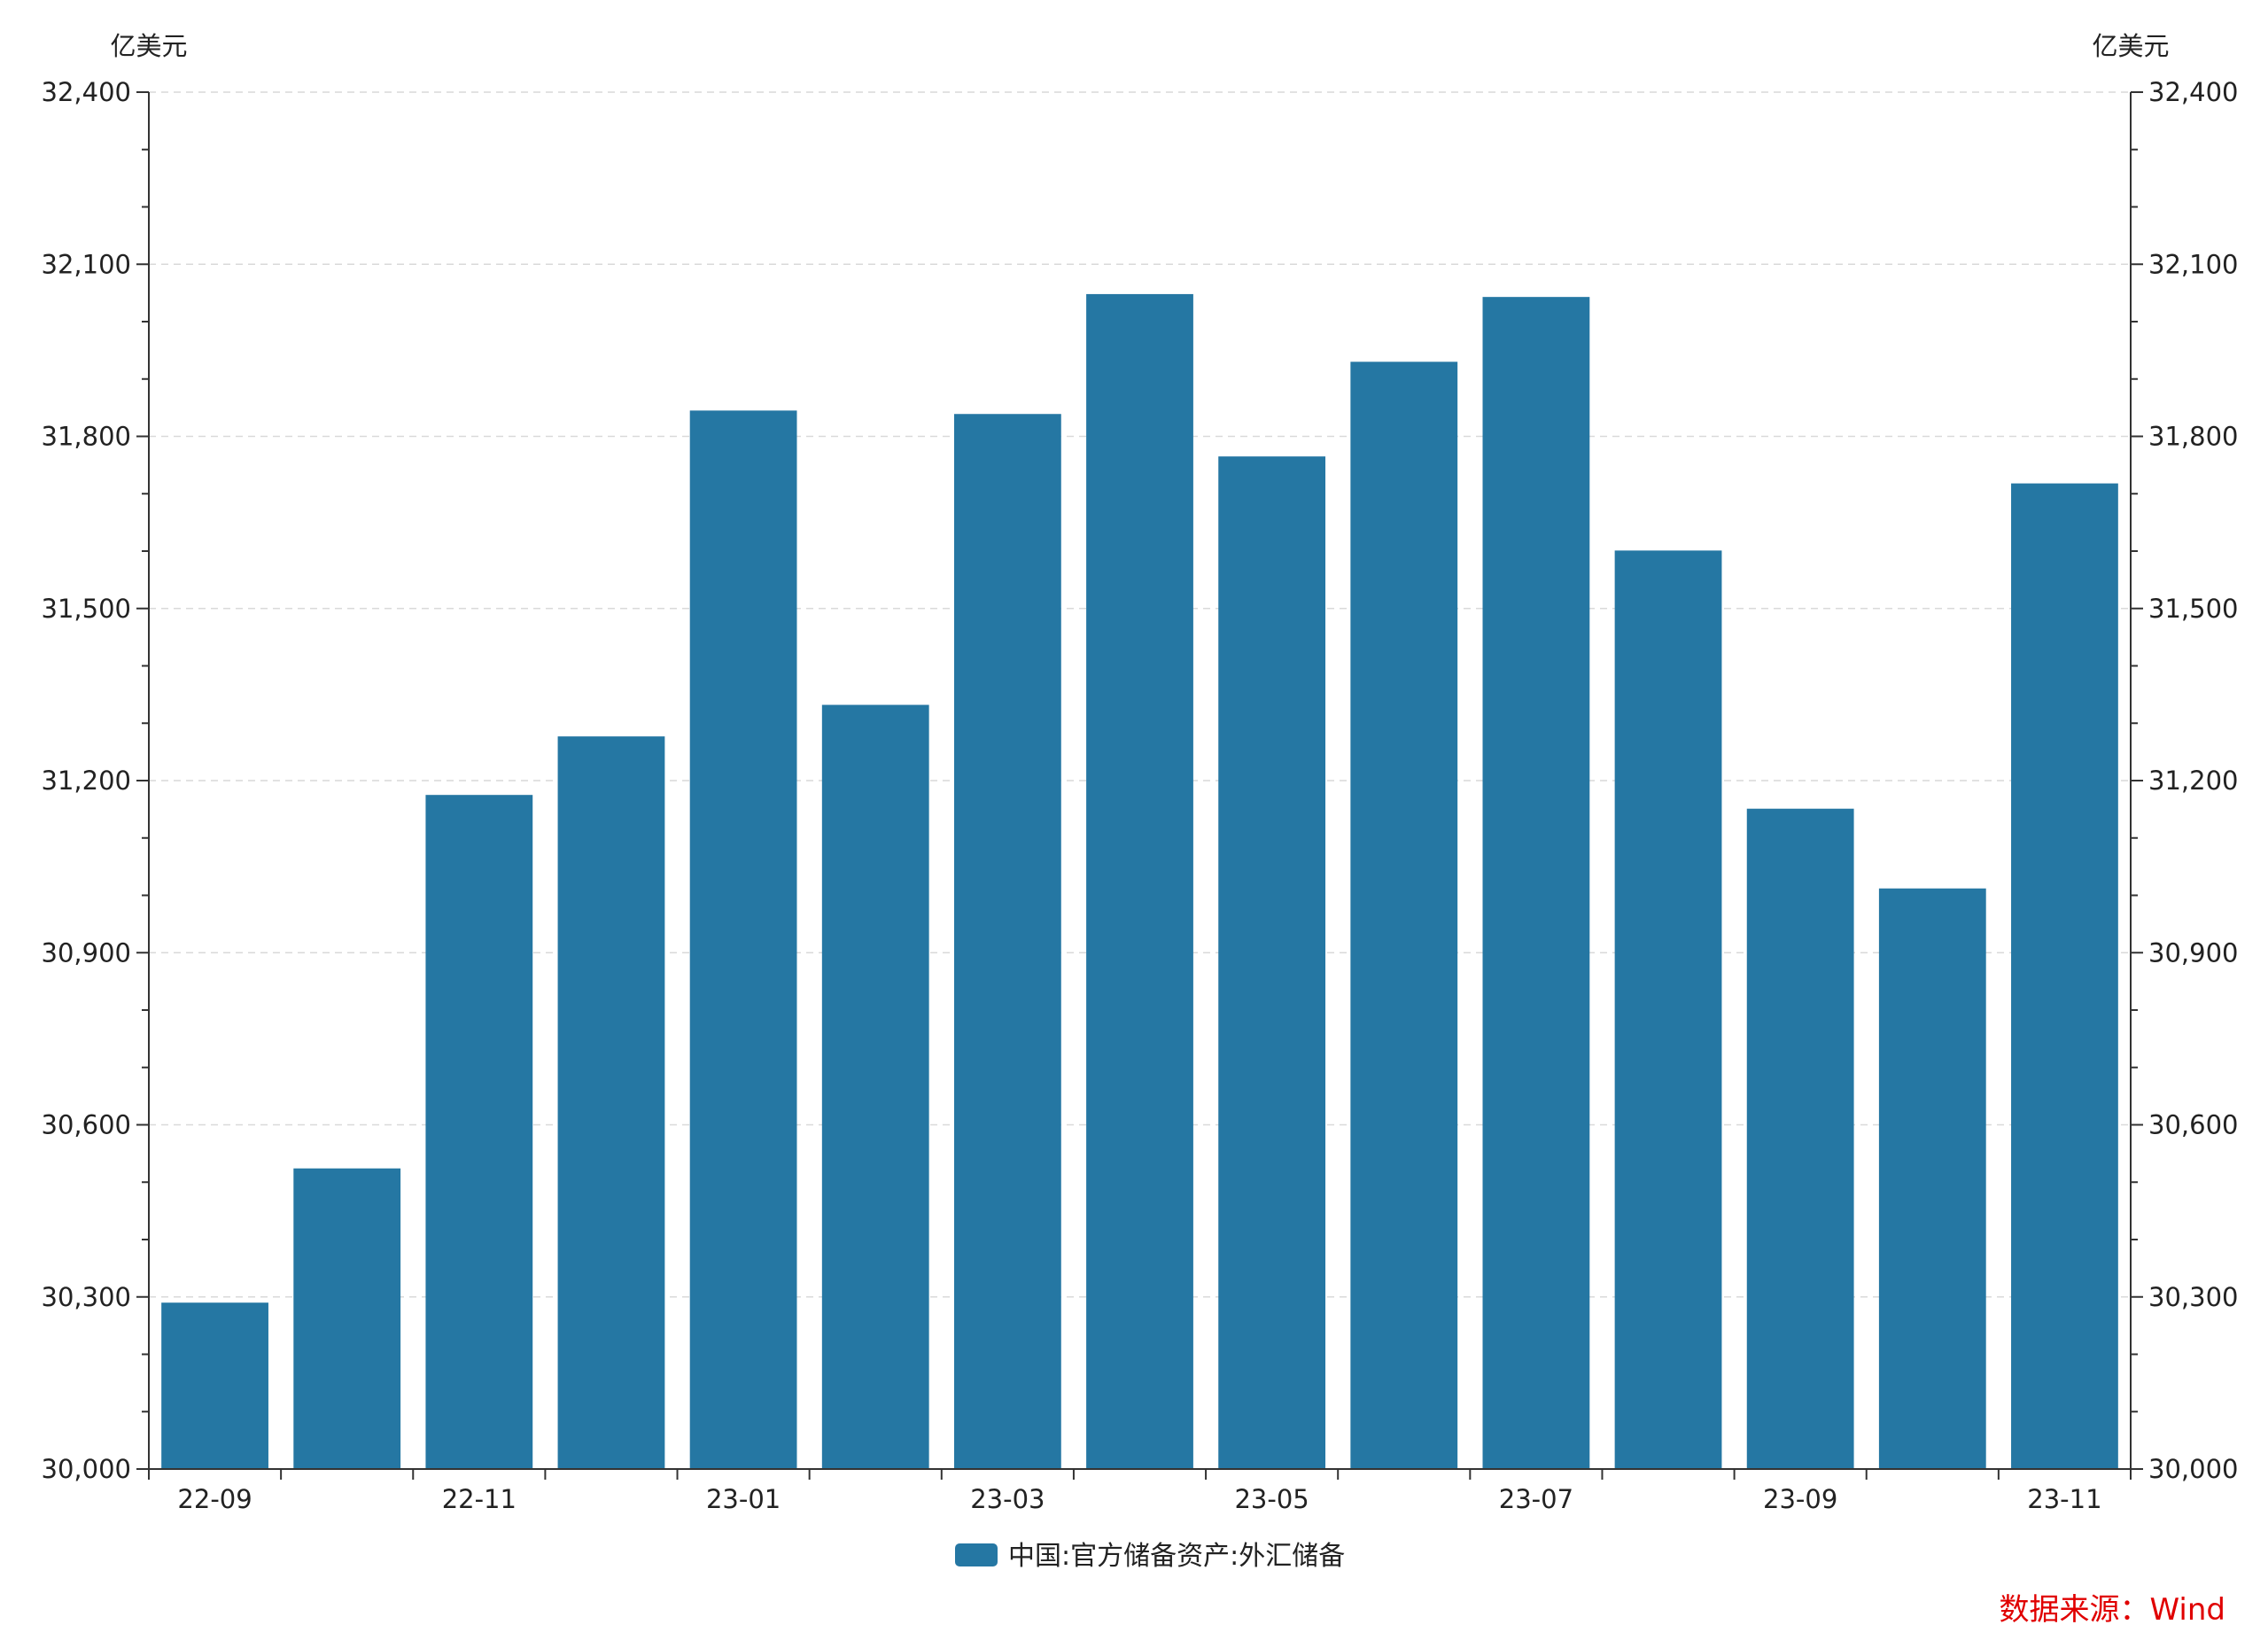 Image resolution: width=2268 pixels, height=1648 pixels. I want to click on y-tick-label-left: 30,300, so click(86, 1297).